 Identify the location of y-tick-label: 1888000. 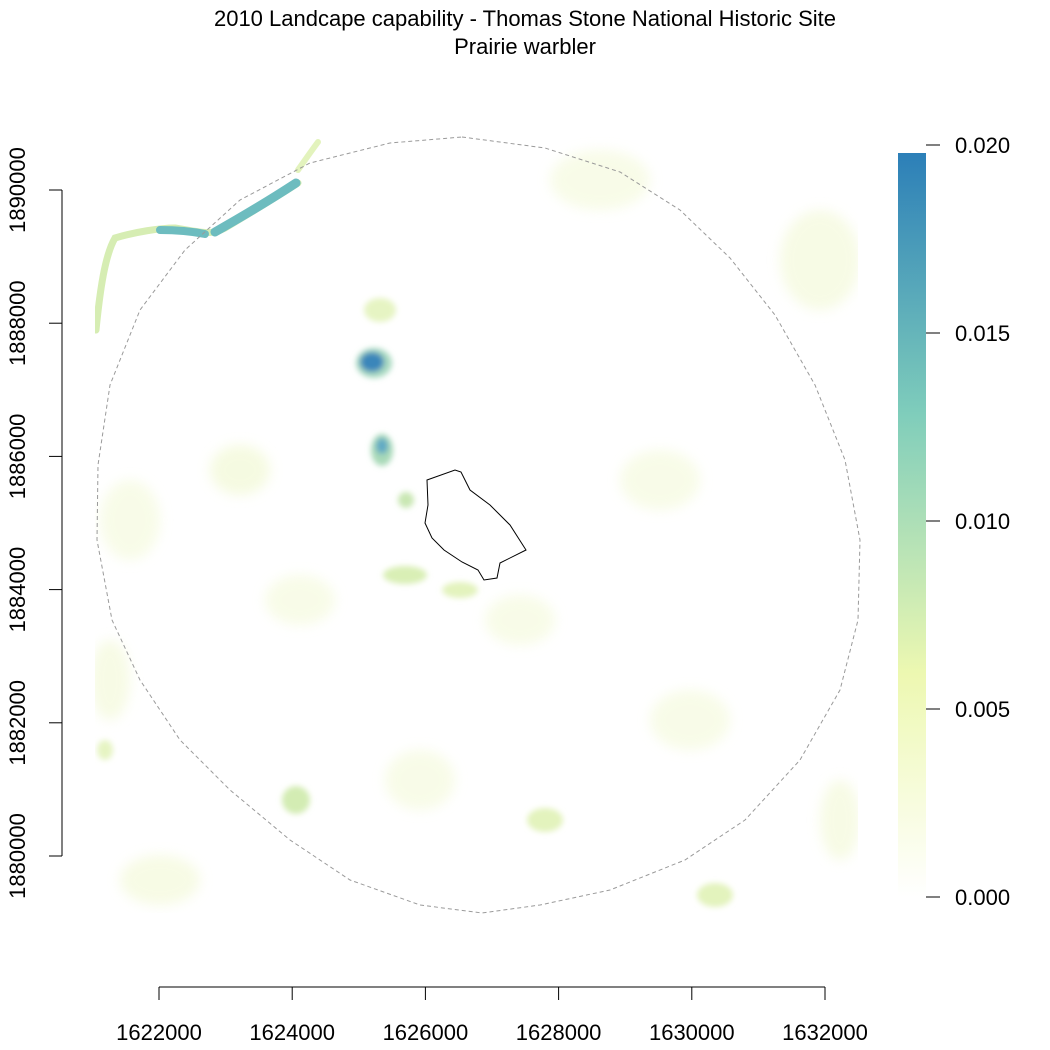
(17, 323).